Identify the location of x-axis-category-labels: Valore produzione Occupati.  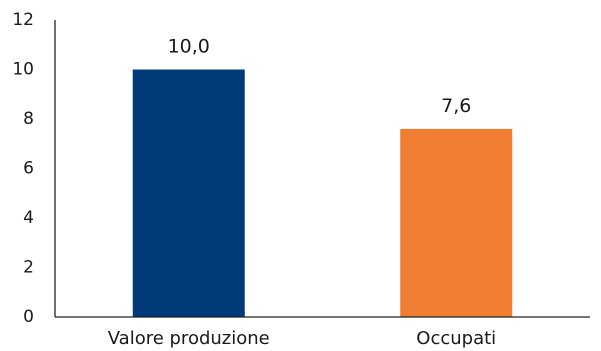
(302, 338).